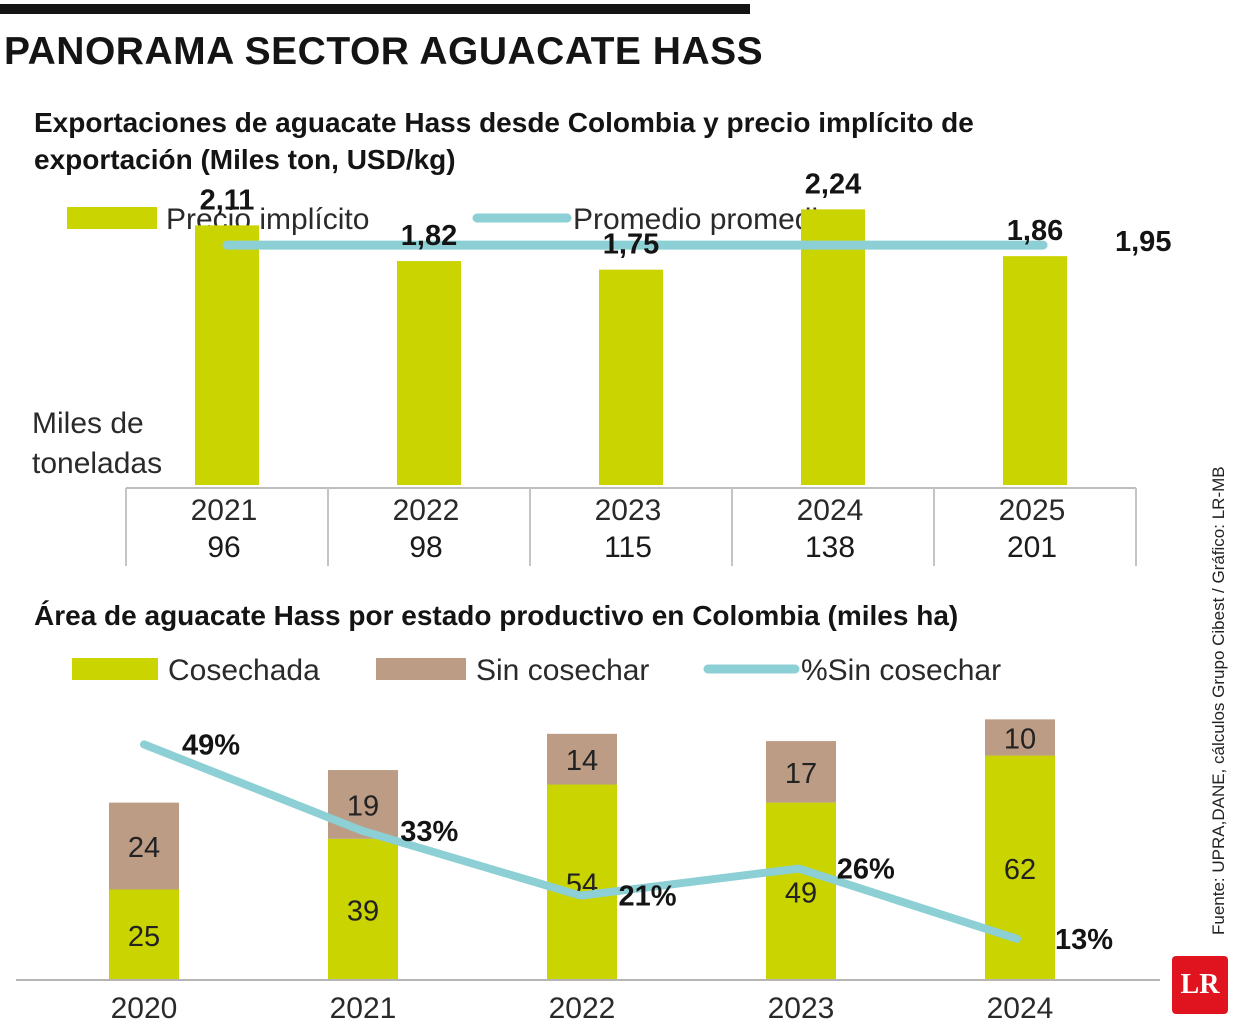 This screenshot has height=1033, width=1240. I want to click on harvested-bar-2020, so click(144, 934).